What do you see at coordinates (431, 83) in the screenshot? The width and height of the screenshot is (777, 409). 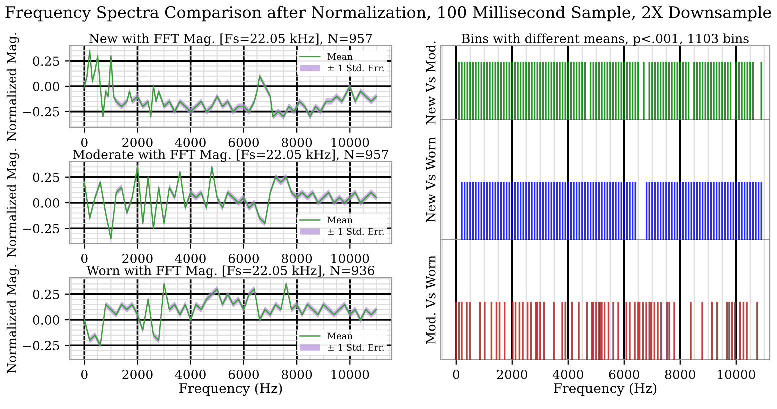 I see `y-axis-title: New Vs Mod.` at bounding box center [431, 83].